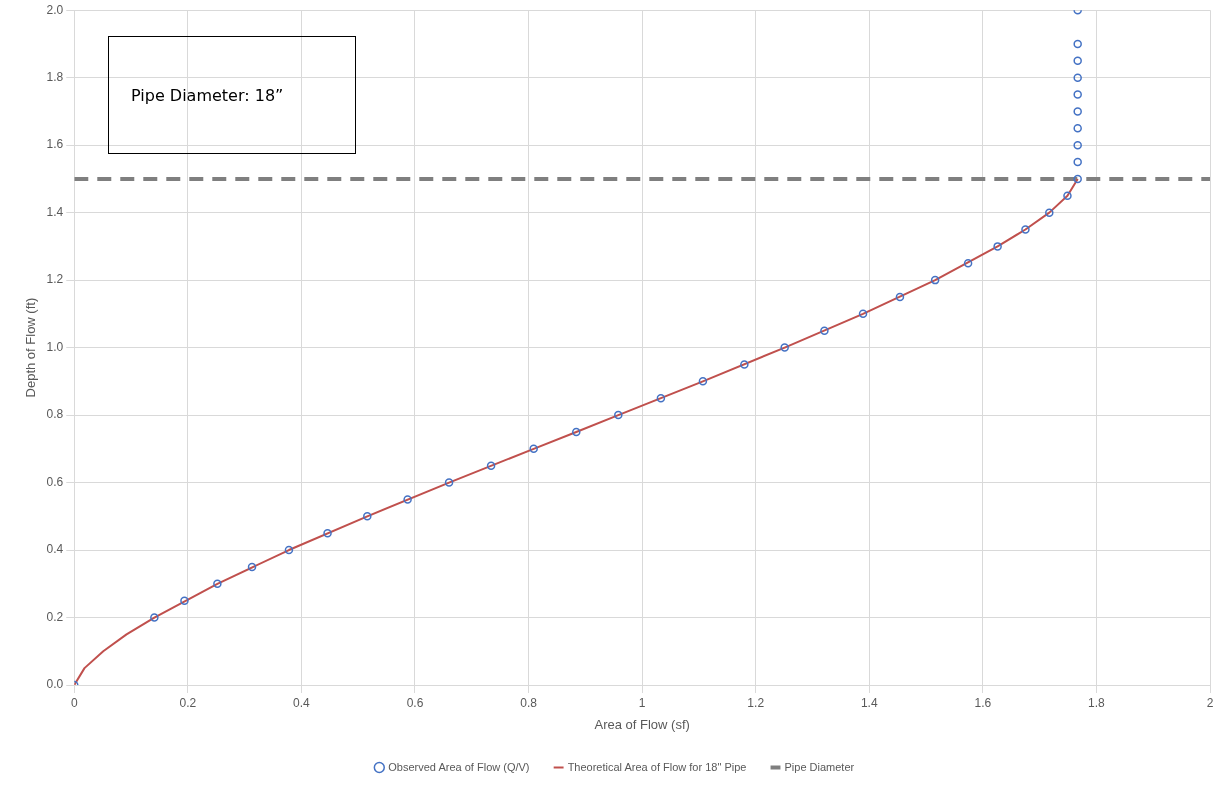  I want to click on x-tick-label: 0.4, so click(302, 702).